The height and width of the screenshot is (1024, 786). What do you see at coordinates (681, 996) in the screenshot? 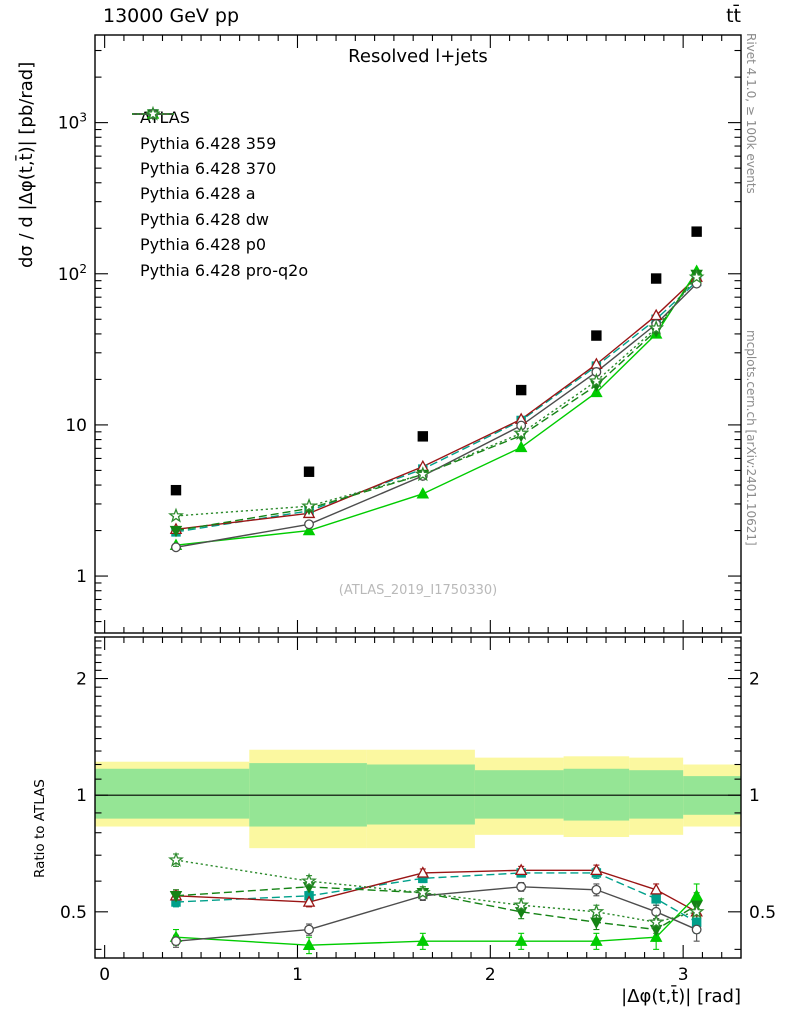
I see `x-axis-label: |Δφ(t,t̄)| [rad]` at bounding box center [681, 996].